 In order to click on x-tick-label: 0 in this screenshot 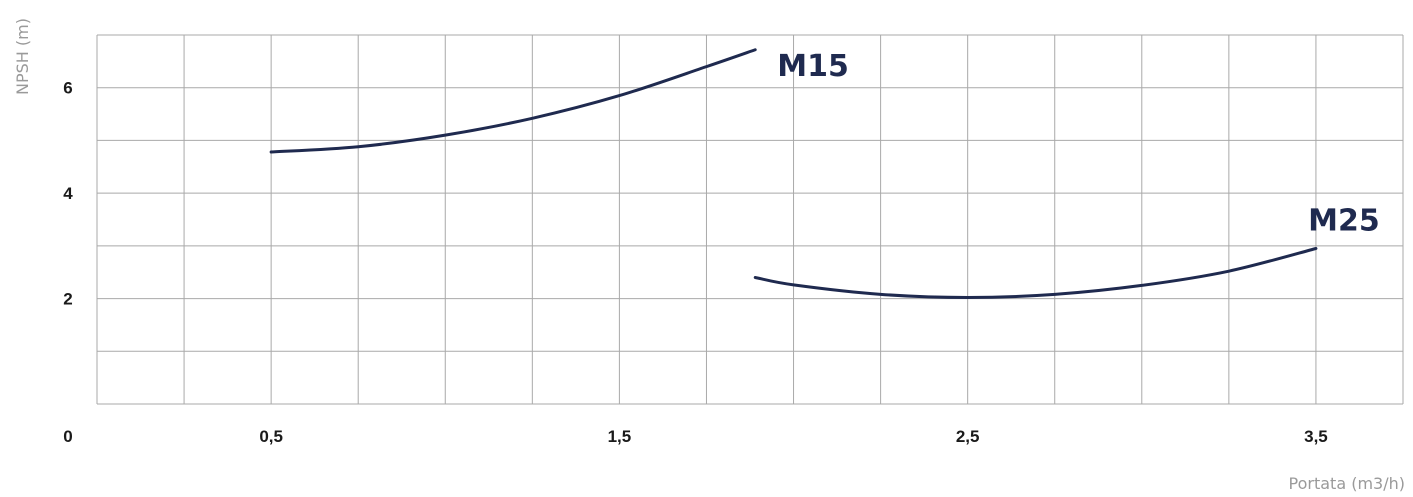, I will do `click(67, 436)`.